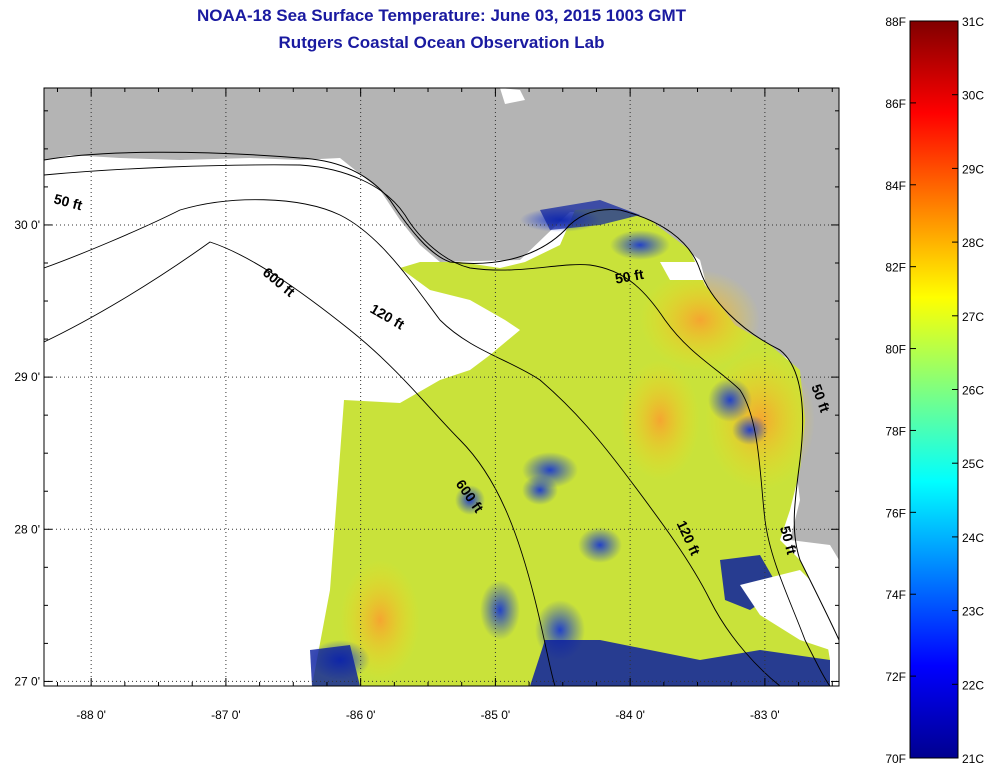 This screenshot has width=992, height=770. Describe the element at coordinates (973, 169) in the screenshot. I see `colorbar-label-c: 29C` at that location.